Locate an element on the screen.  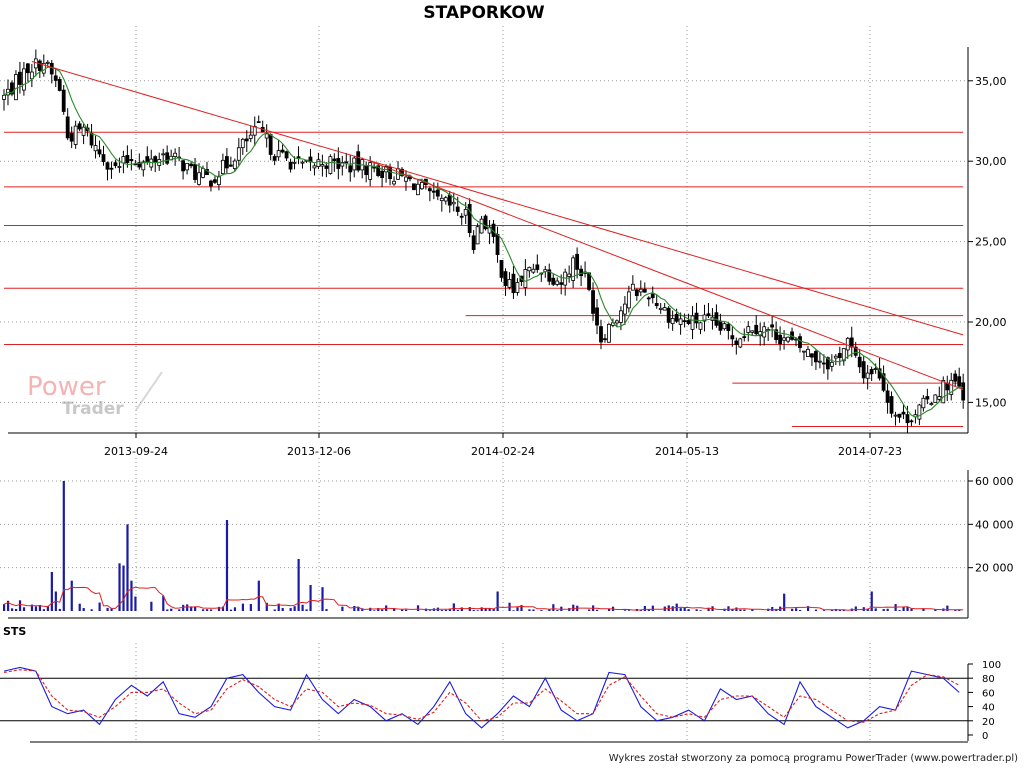
price-ytick-label: 20,00 is located at coordinates (991, 322).